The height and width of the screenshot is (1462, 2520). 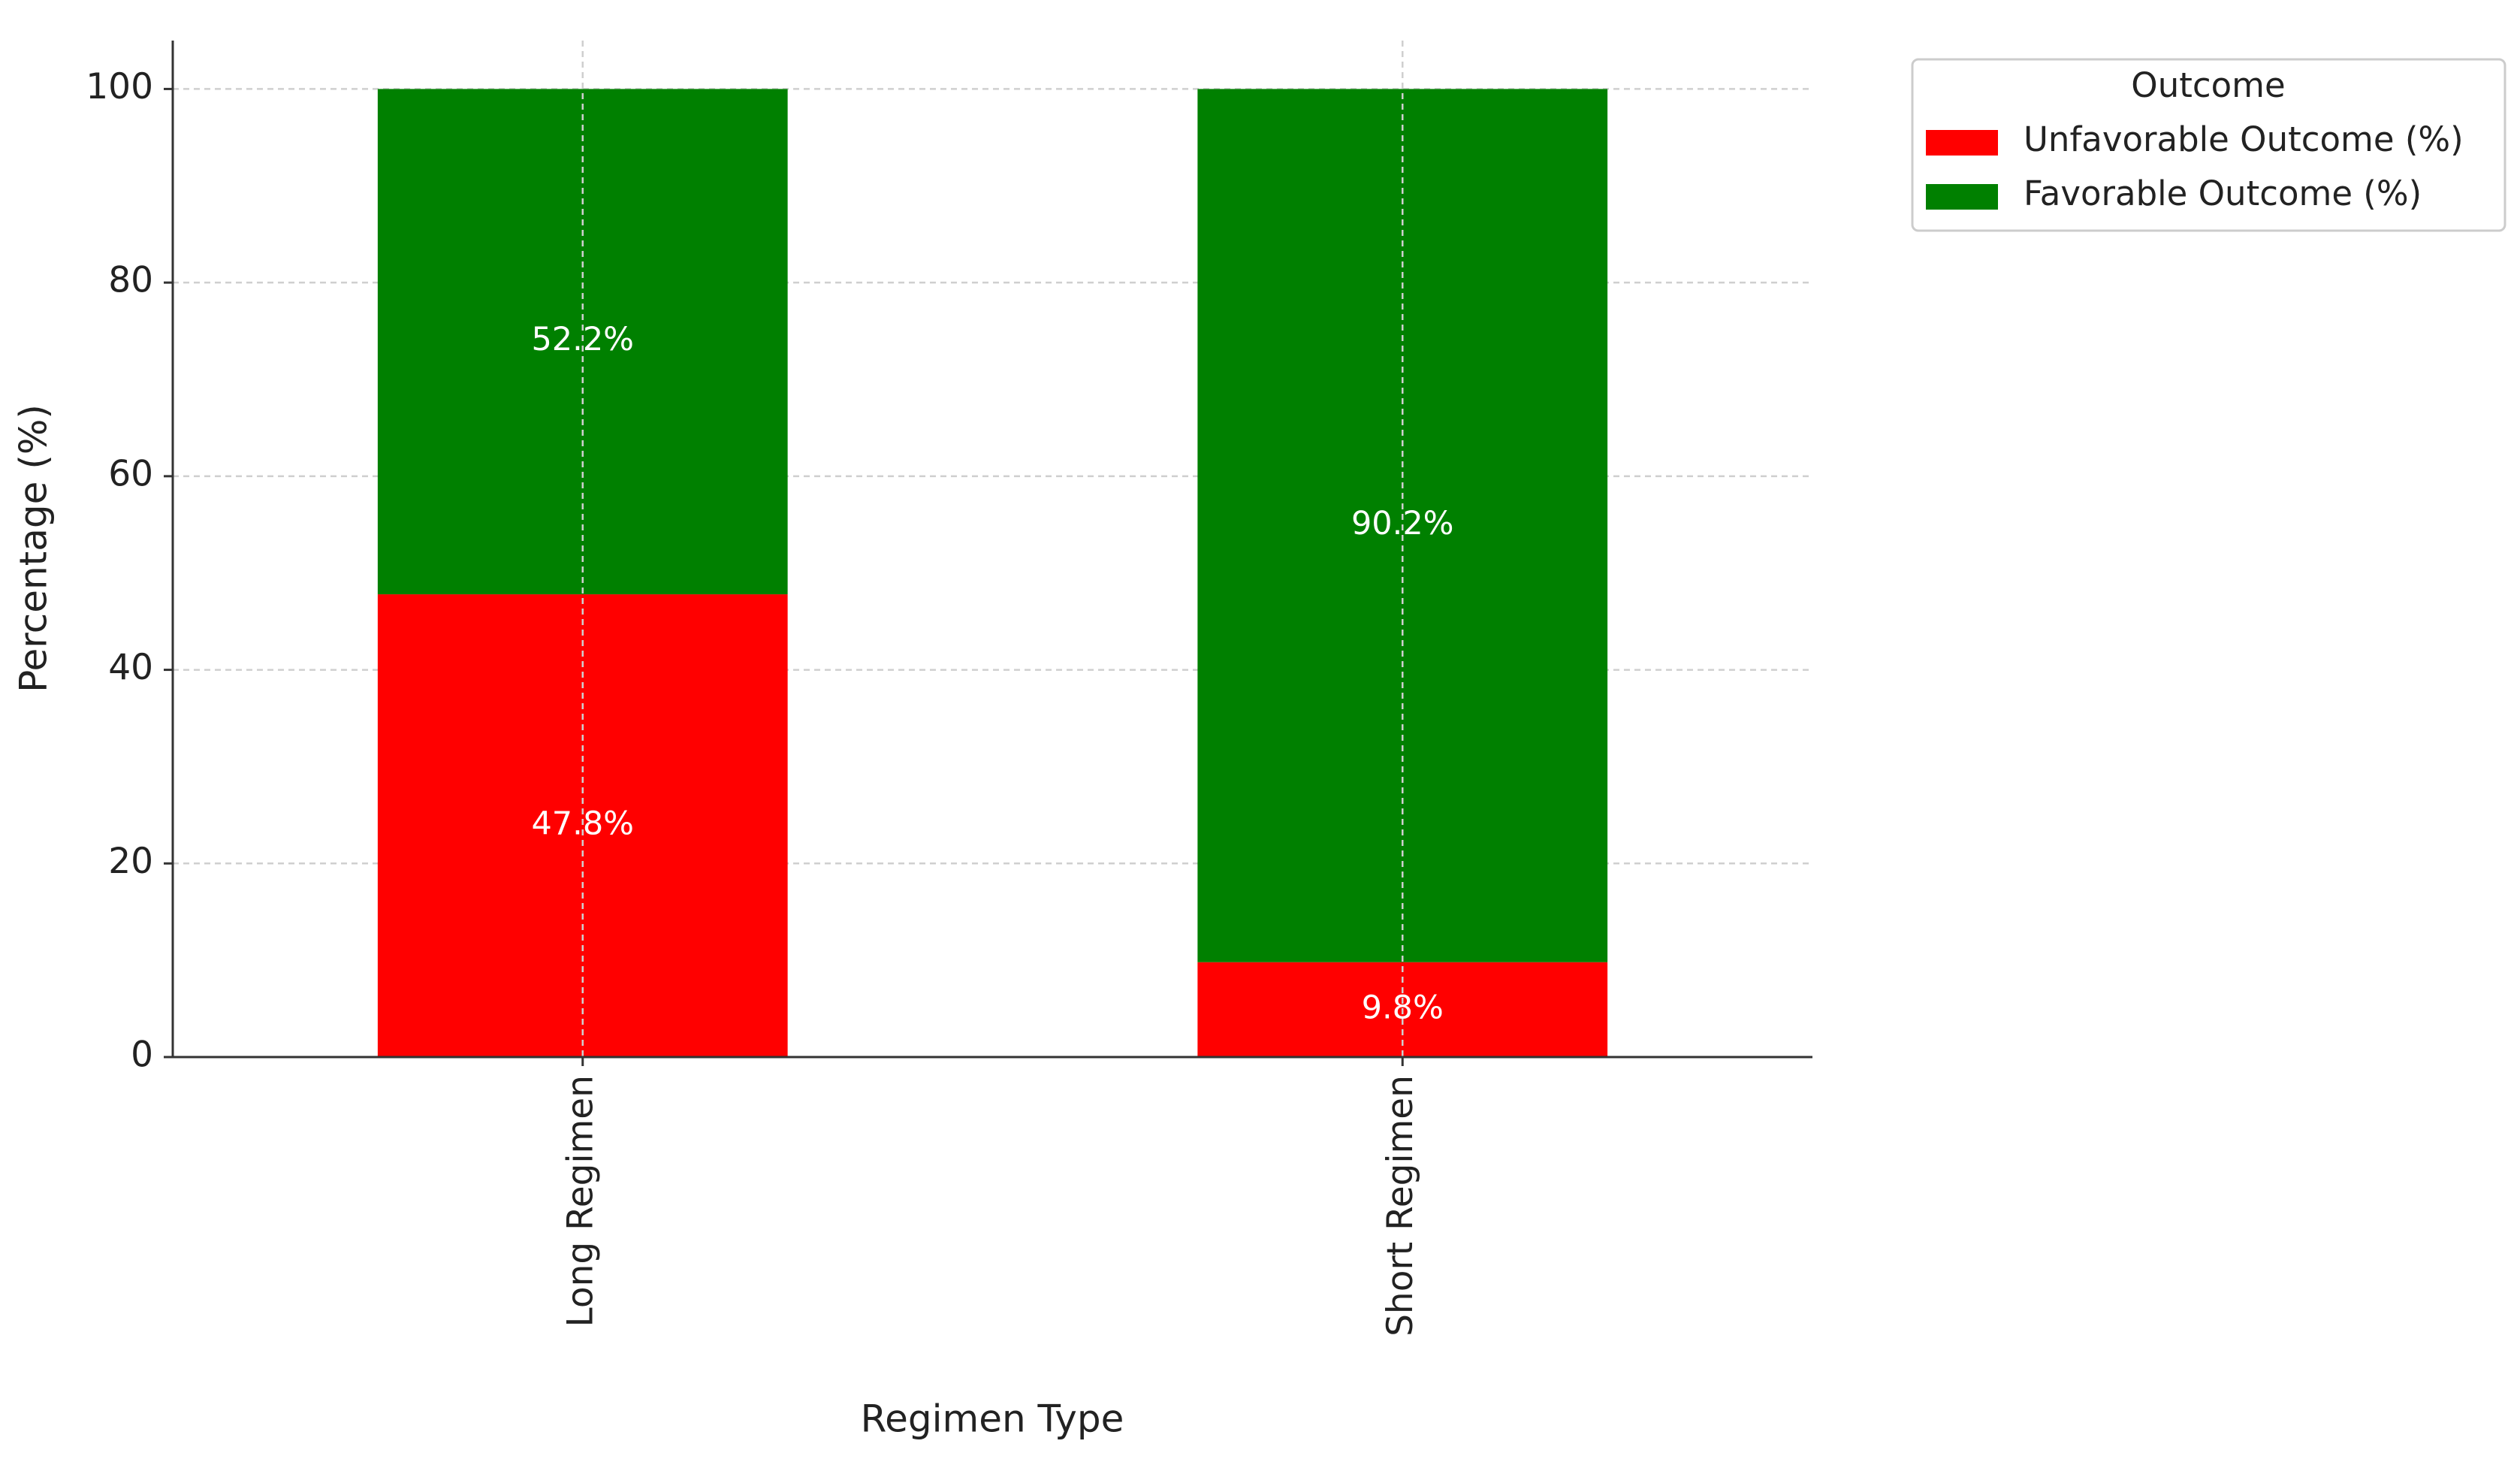 What do you see at coordinates (1400, 1206) in the screenshot?
I see `x-tick-label: Short Regimen` at bounding box center [1400, 1206].